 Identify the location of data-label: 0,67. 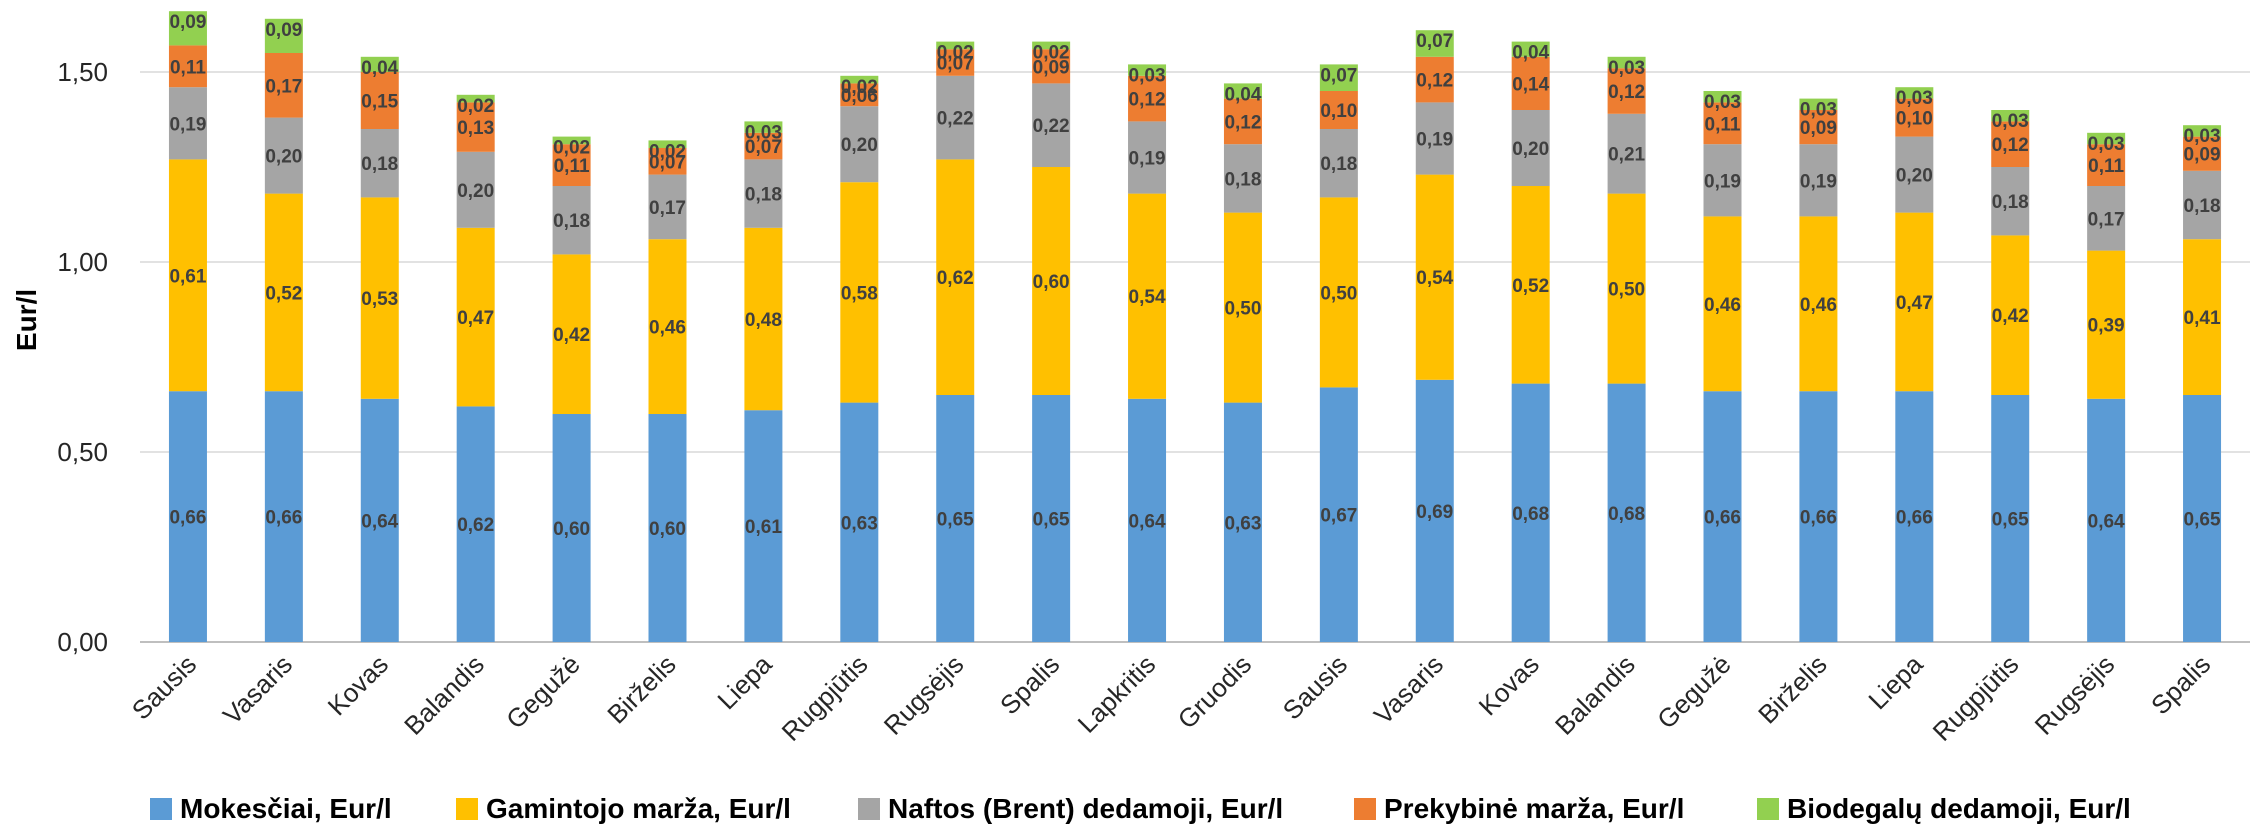
(1338, 516).